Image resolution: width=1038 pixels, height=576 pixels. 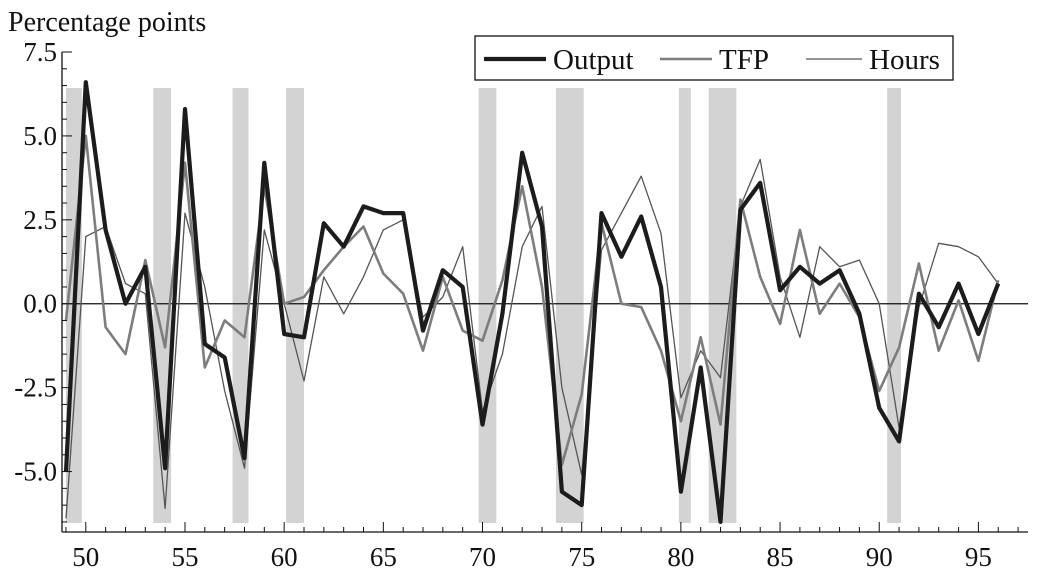 I want to click on x-tick-label: 90, so click(x=879, y=557).